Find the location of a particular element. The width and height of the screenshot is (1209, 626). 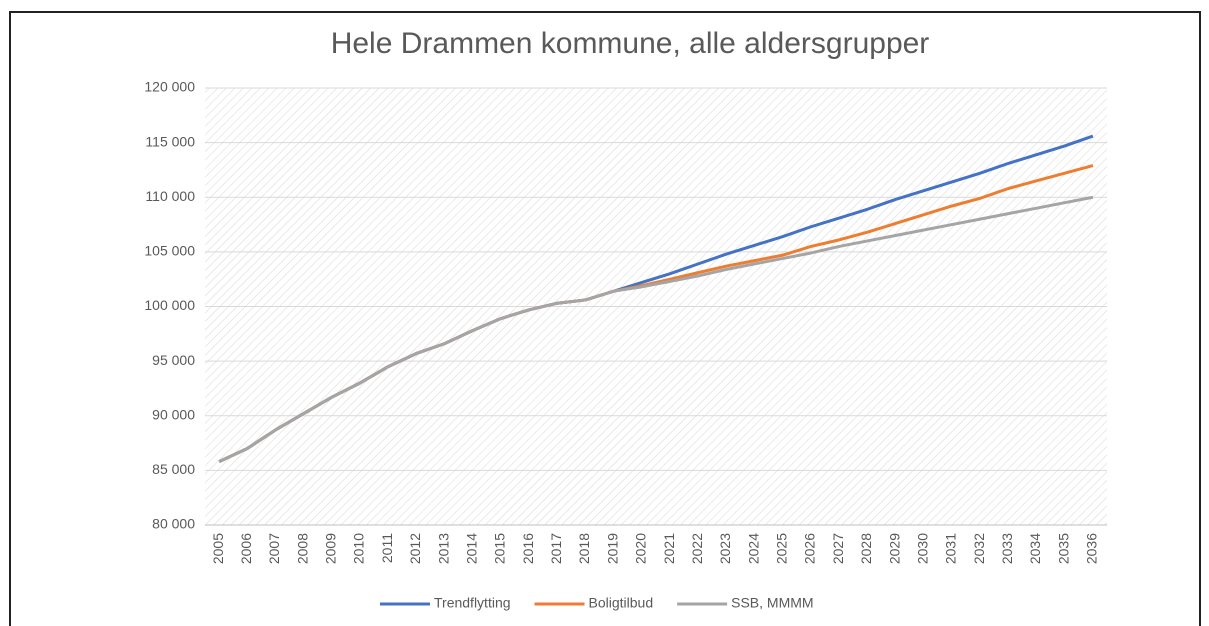

chart-title: Hele Drammen kommune, alle aldersgrupper is located at coordinates (630, 43).